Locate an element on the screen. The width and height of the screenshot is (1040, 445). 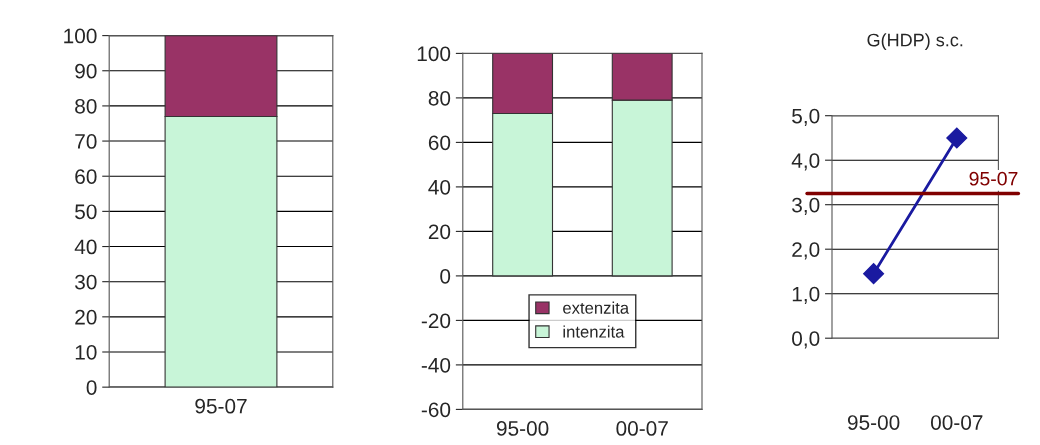
y-tick-label: 5,0 is located at coordinates (806, 117).